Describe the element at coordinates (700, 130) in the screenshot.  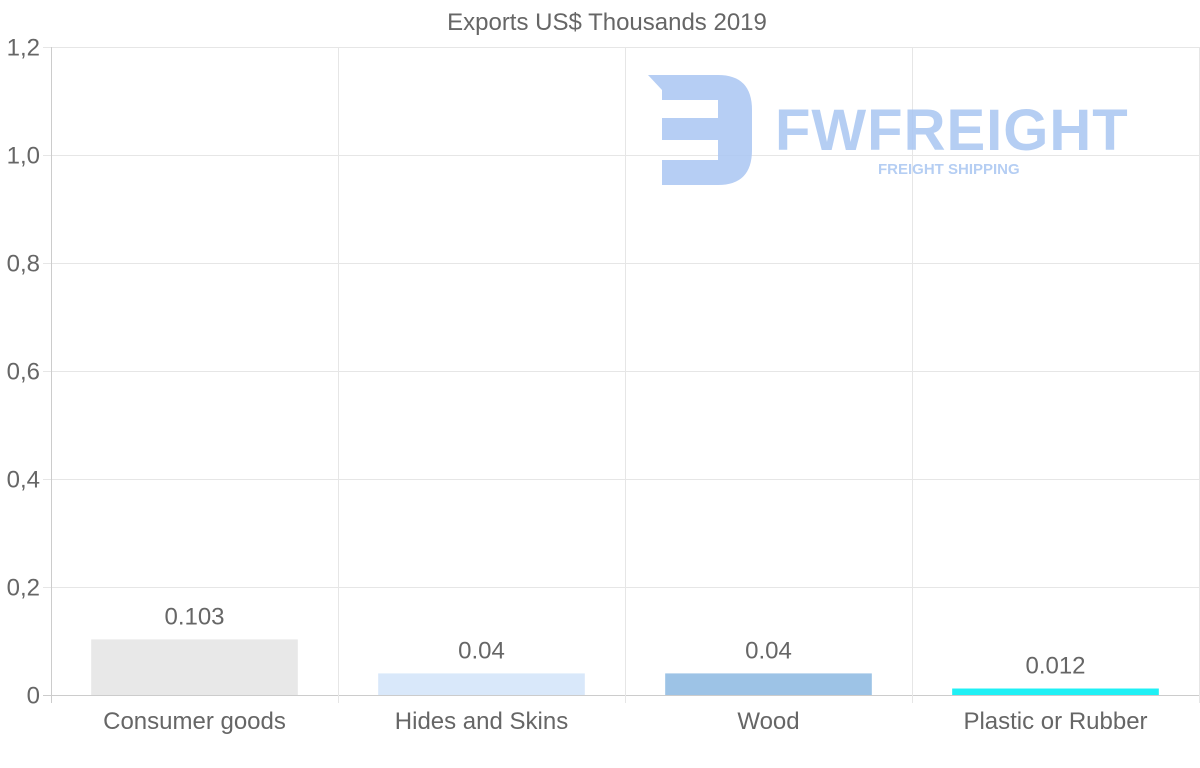
I see `fw-logo-icon` at that location.